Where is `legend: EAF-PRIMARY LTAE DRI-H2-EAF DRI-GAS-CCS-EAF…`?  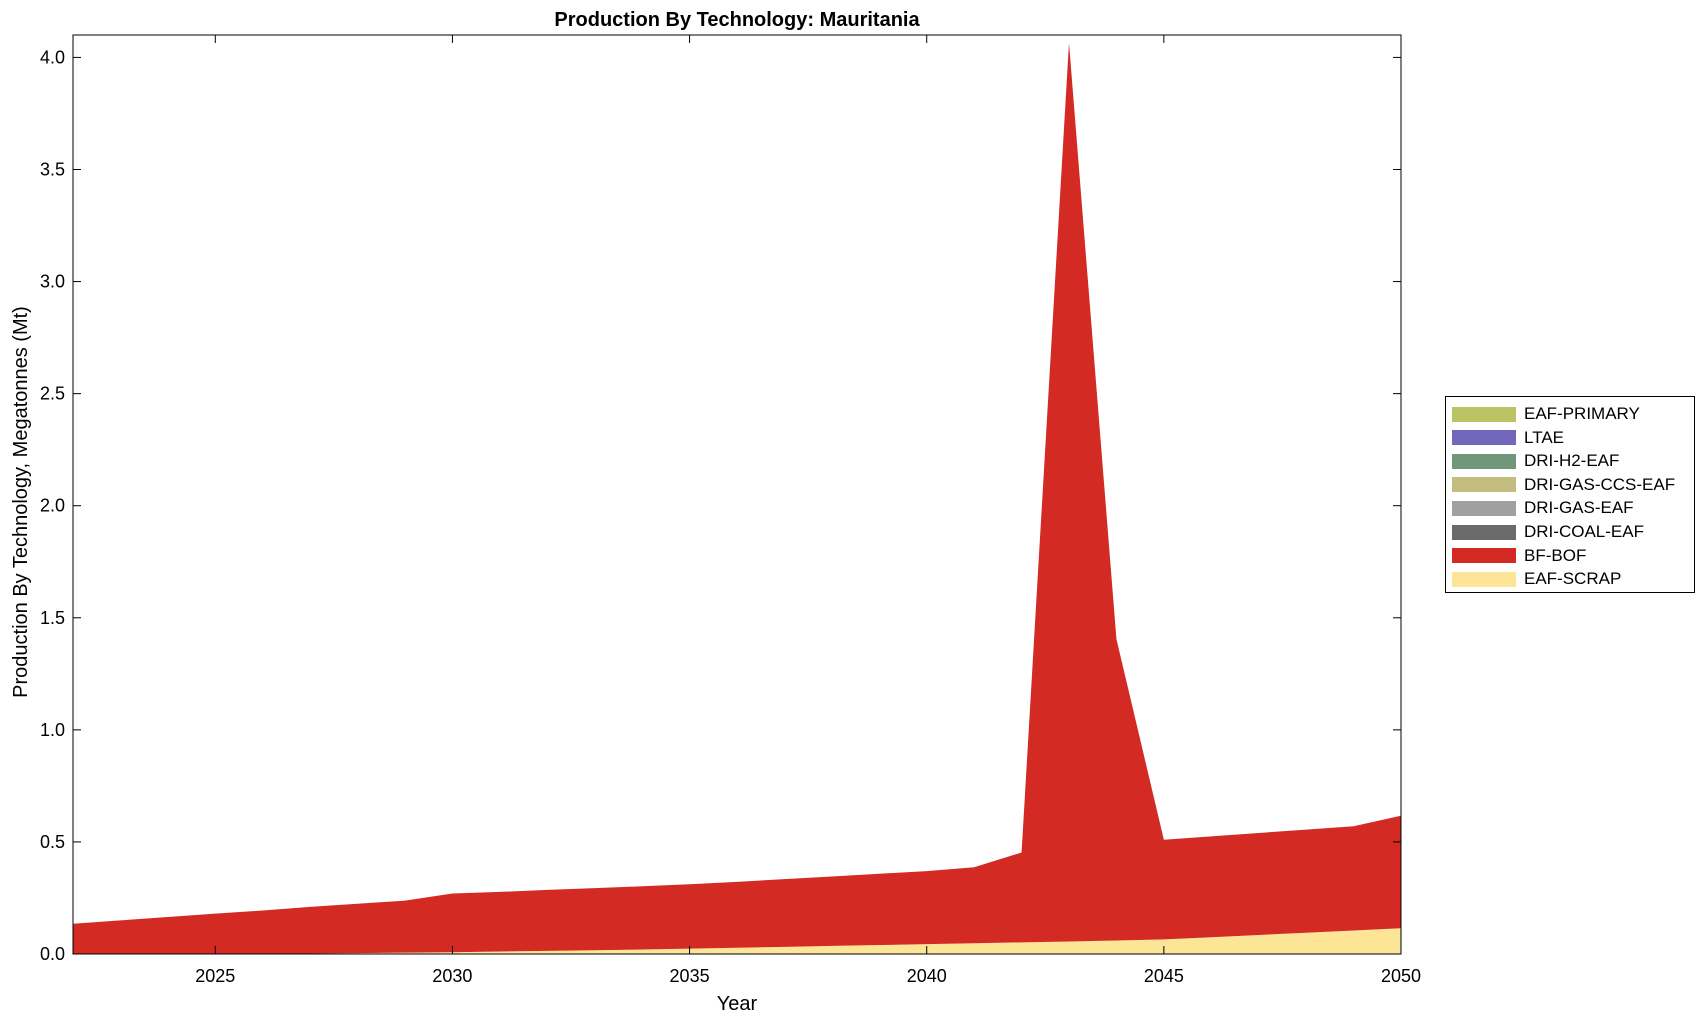
legend: EAF-PRIMARY LTAE DRI-H2-EAF DRI-GAS-CCS-EAF… is located at coordinates (1570, 494).